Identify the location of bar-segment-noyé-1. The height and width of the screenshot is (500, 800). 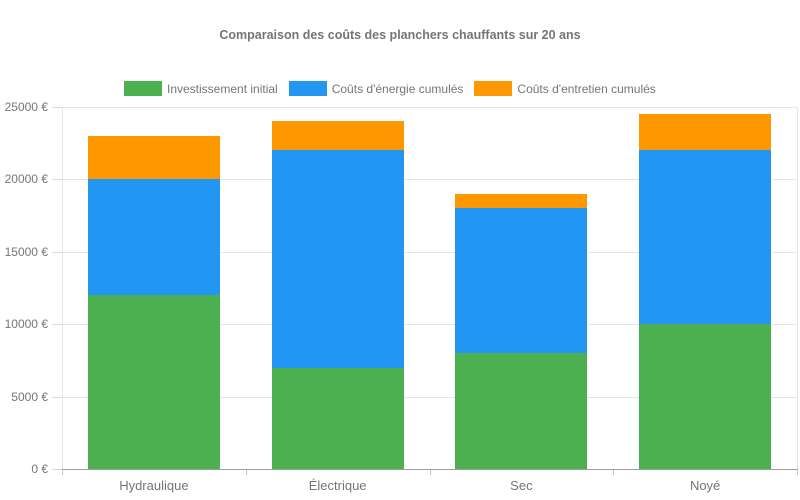
(705, 237).